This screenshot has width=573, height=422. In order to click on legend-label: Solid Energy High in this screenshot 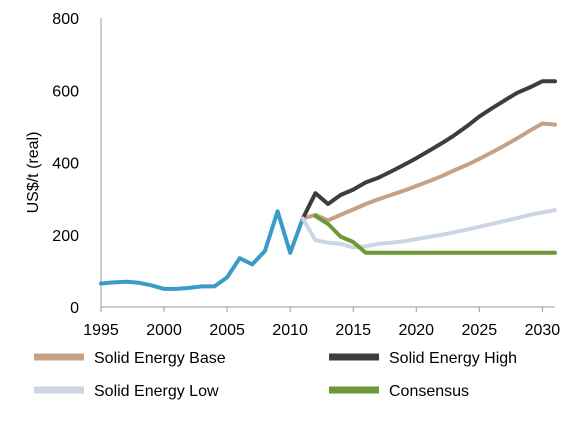, I will do `click(453, 358)`.